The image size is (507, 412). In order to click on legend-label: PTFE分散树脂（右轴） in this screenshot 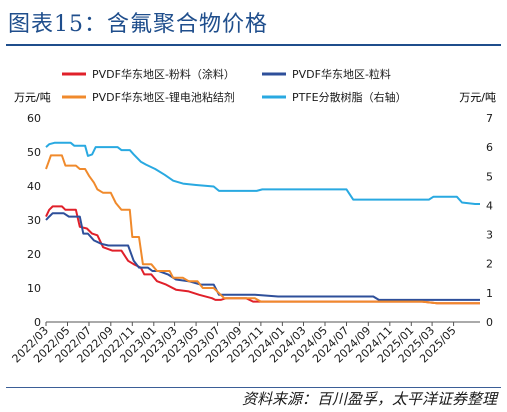, I will do `click(349, 97)`.